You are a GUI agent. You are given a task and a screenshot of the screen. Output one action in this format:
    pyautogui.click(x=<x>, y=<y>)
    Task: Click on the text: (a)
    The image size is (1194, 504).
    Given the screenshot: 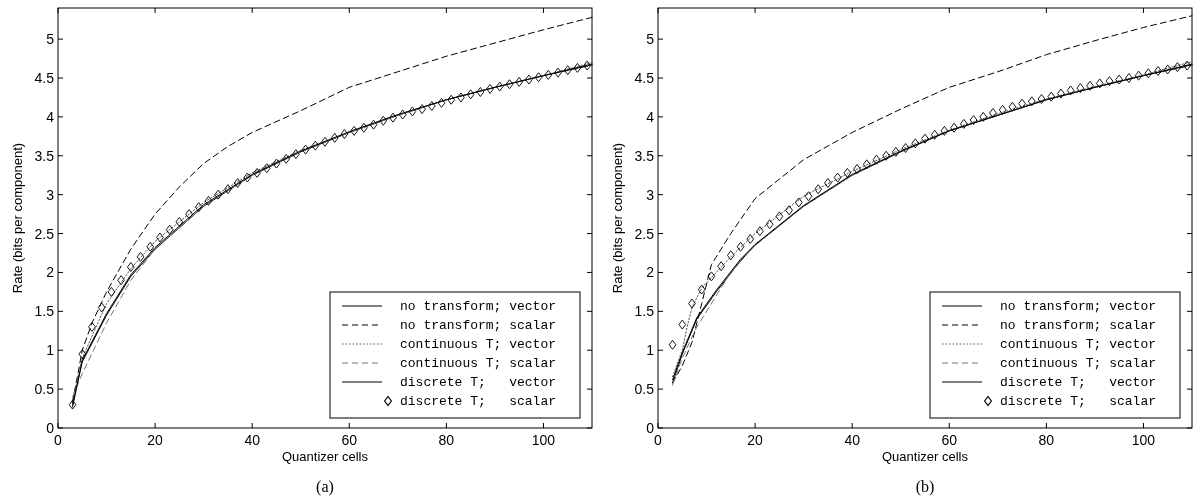 What is the action you would take?
    pyautogui.click(x=325, y=487)
    